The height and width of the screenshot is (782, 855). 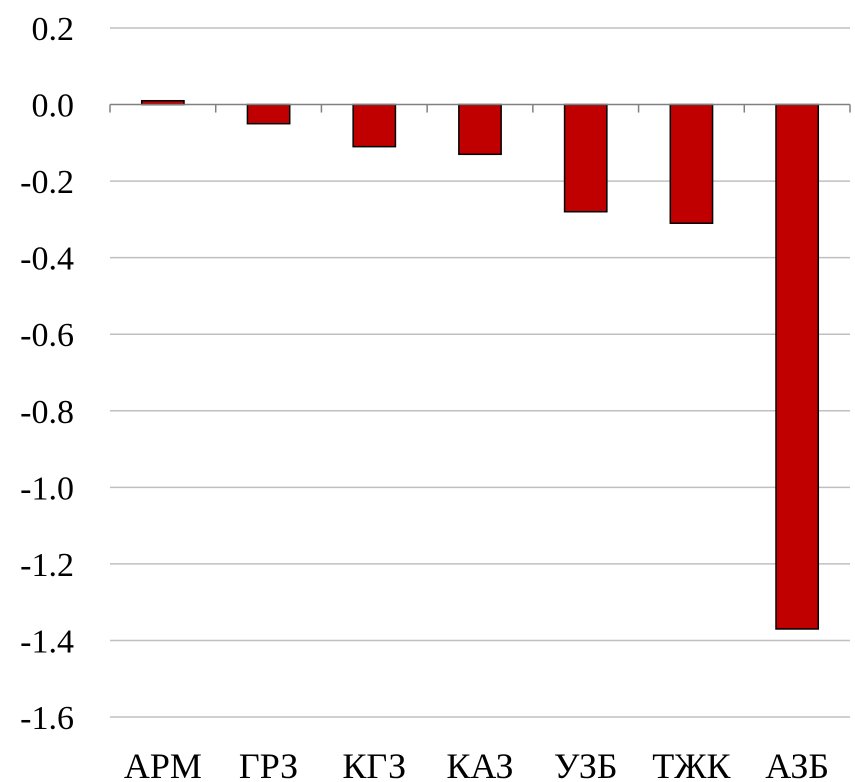 I want to click on category-label: КГЗ, so click(x=374, y=764).